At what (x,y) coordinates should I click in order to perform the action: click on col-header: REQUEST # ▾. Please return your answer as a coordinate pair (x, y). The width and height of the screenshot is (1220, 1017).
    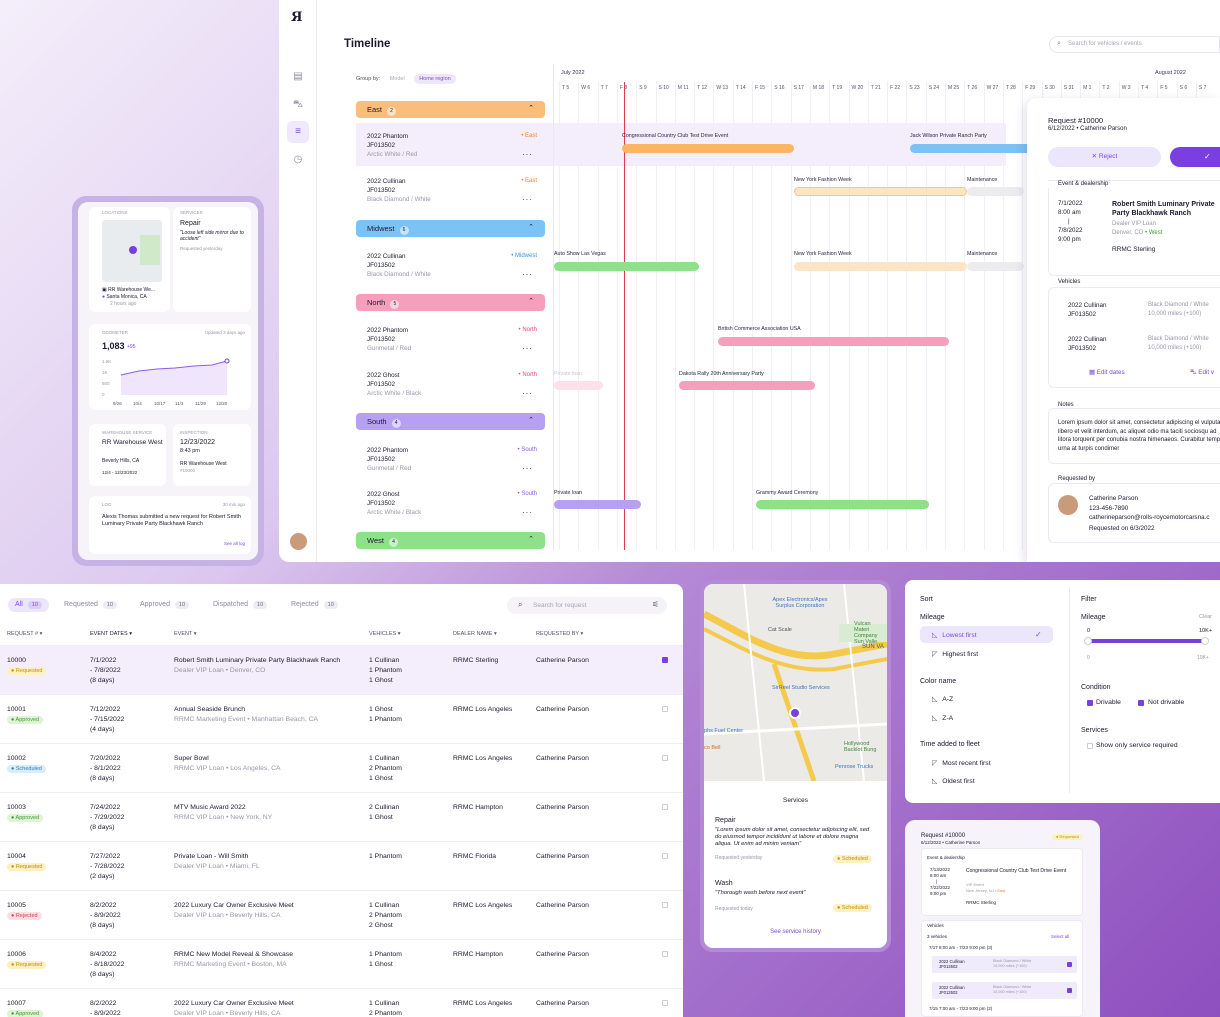
    Looking at the image, I should click on (25, 634).